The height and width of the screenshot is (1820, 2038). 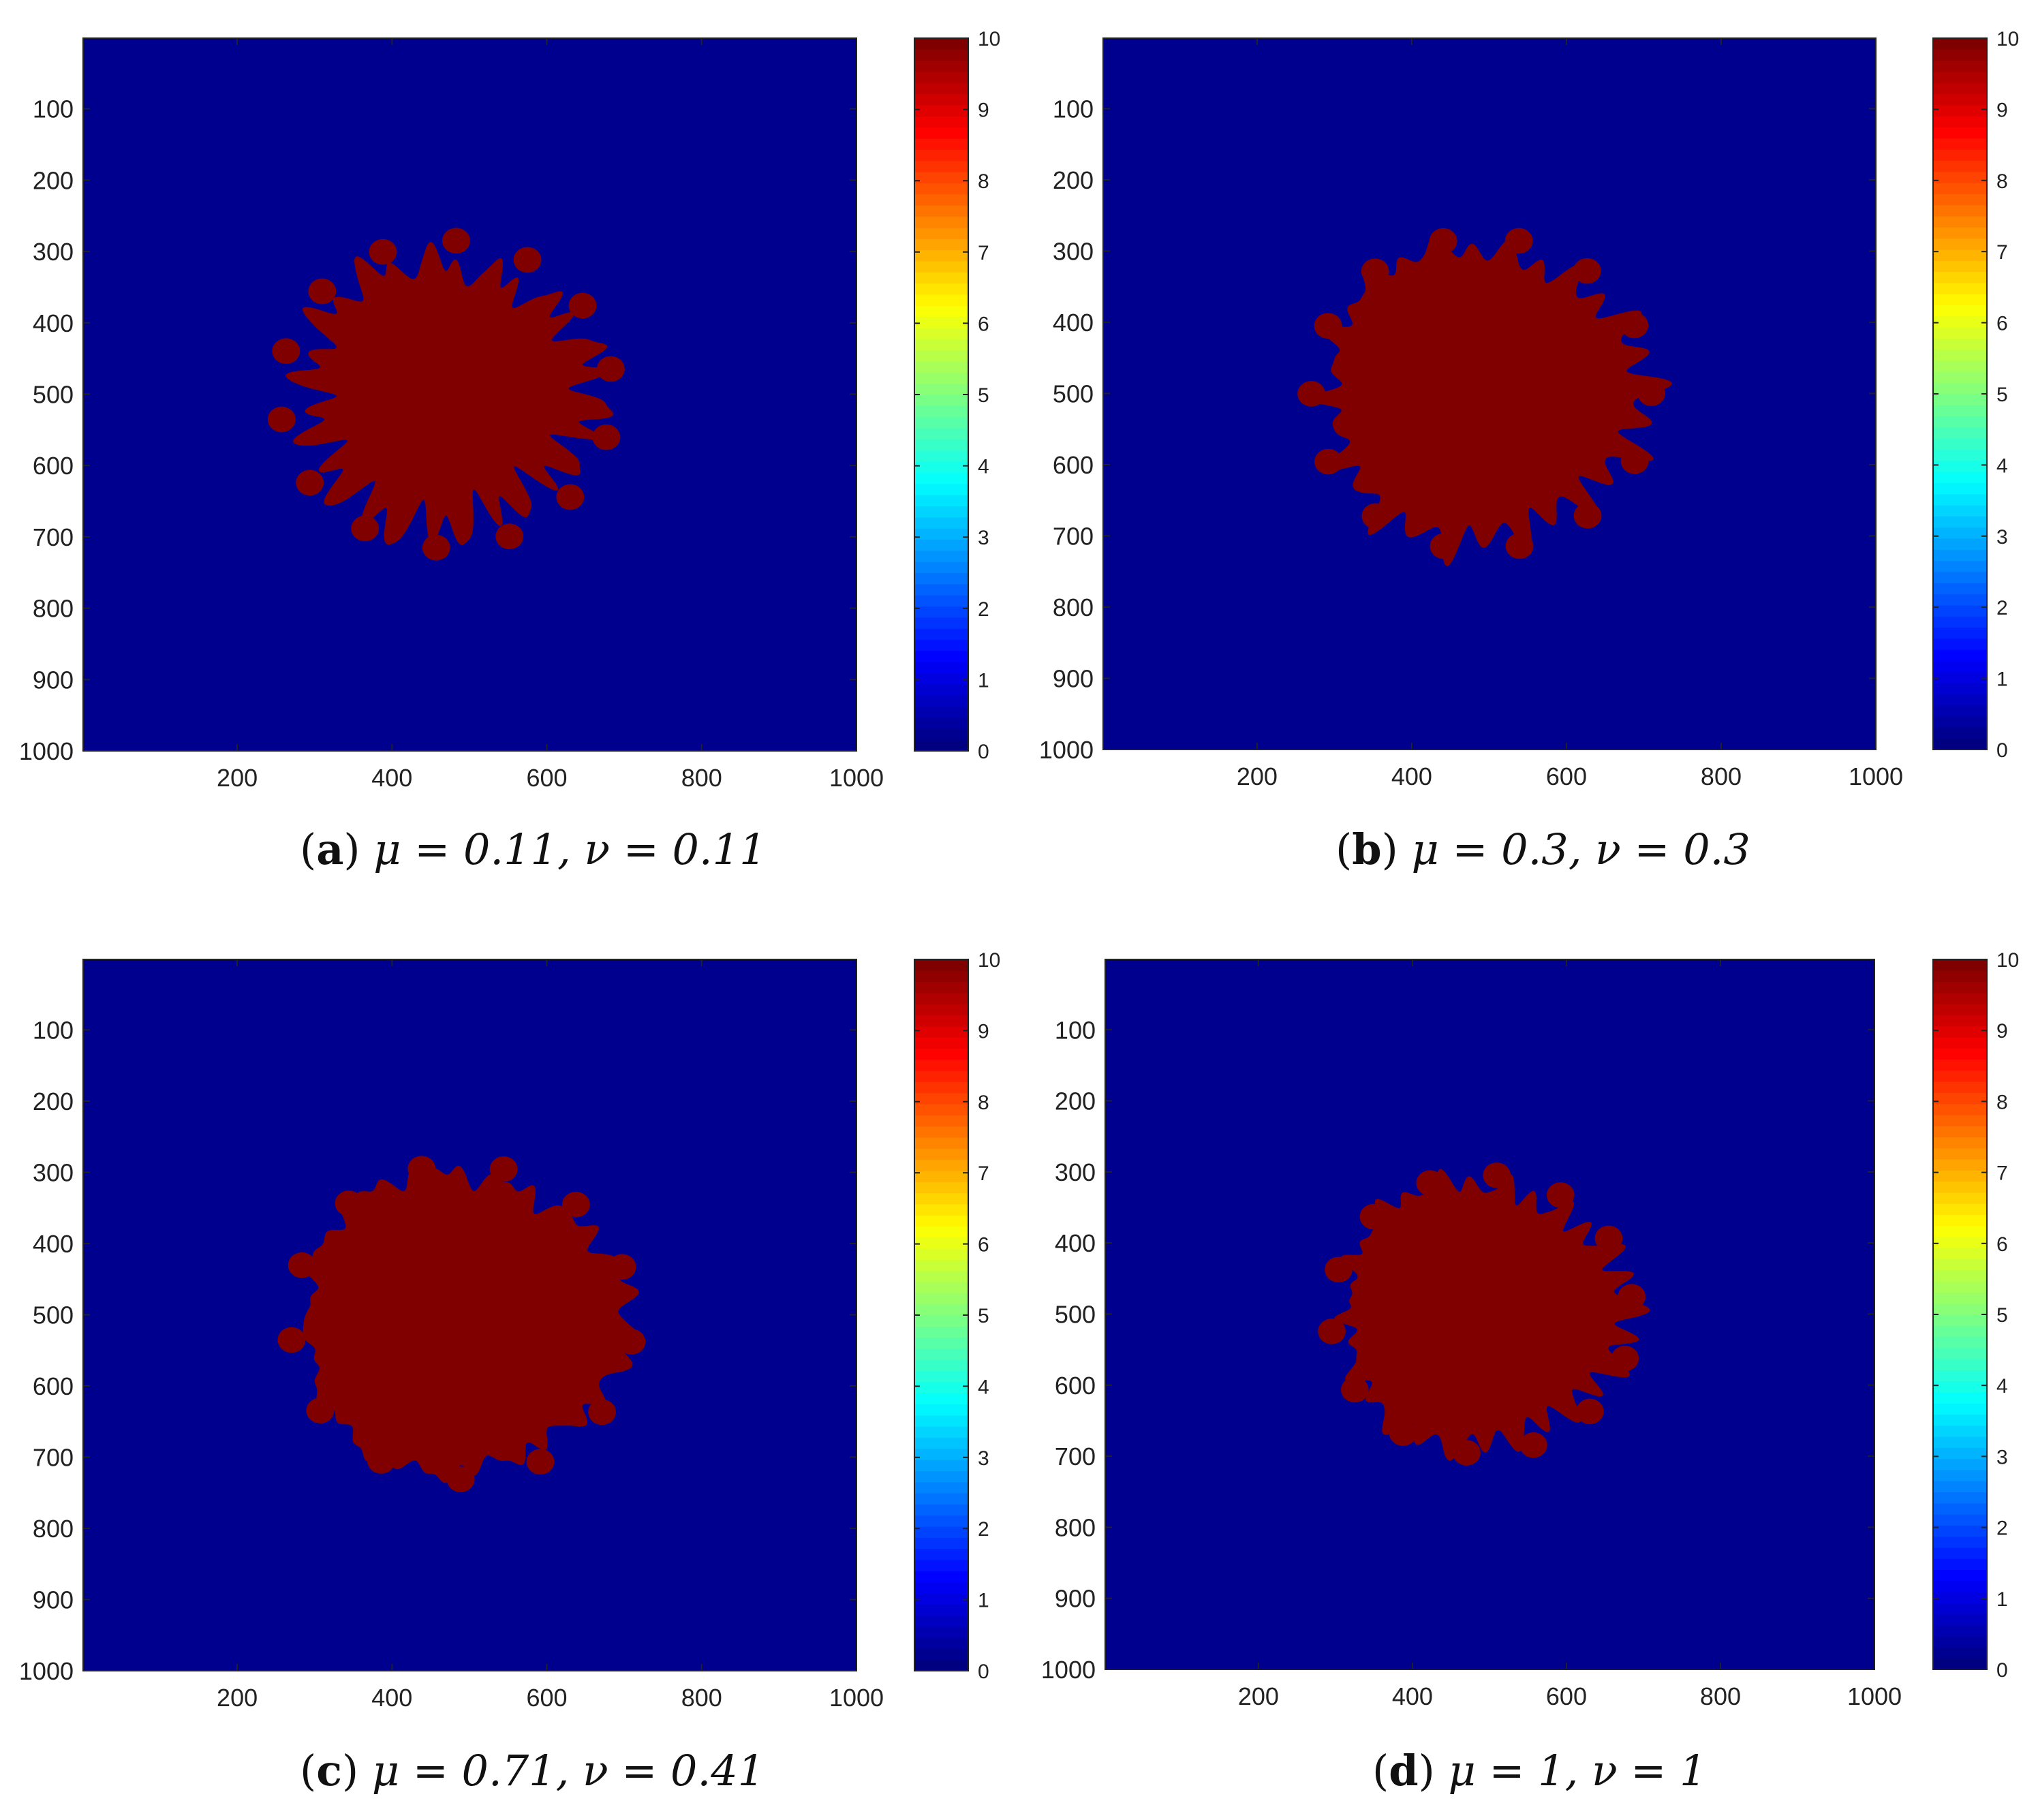 I want to click on colorbar-tick-label: 5, so click(x=983, y=395).